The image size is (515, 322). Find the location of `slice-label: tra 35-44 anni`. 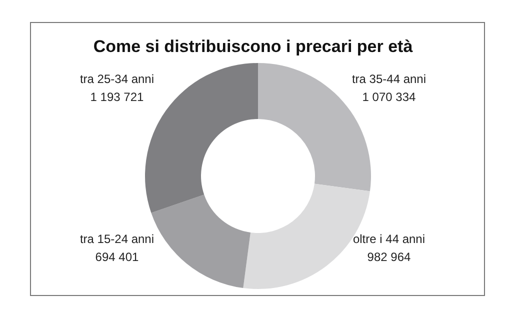

slice-label: tra 35-44 anni is located at coordinates (389, 79).